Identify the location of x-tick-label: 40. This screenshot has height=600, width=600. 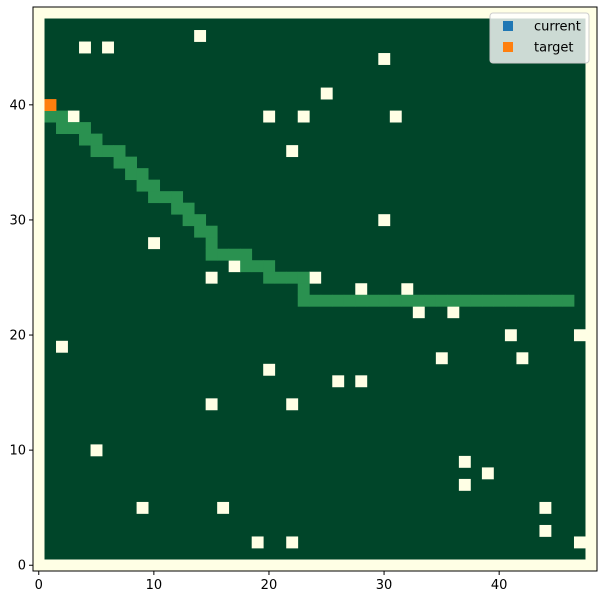
(499, 585).